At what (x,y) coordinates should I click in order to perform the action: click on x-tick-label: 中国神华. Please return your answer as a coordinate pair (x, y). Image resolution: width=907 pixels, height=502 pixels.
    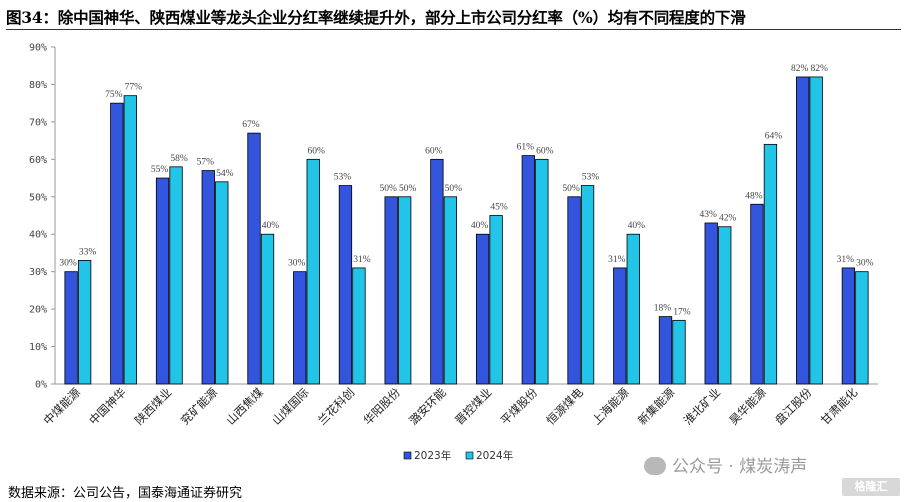
    Looking at the image, I should click on (107, 406).